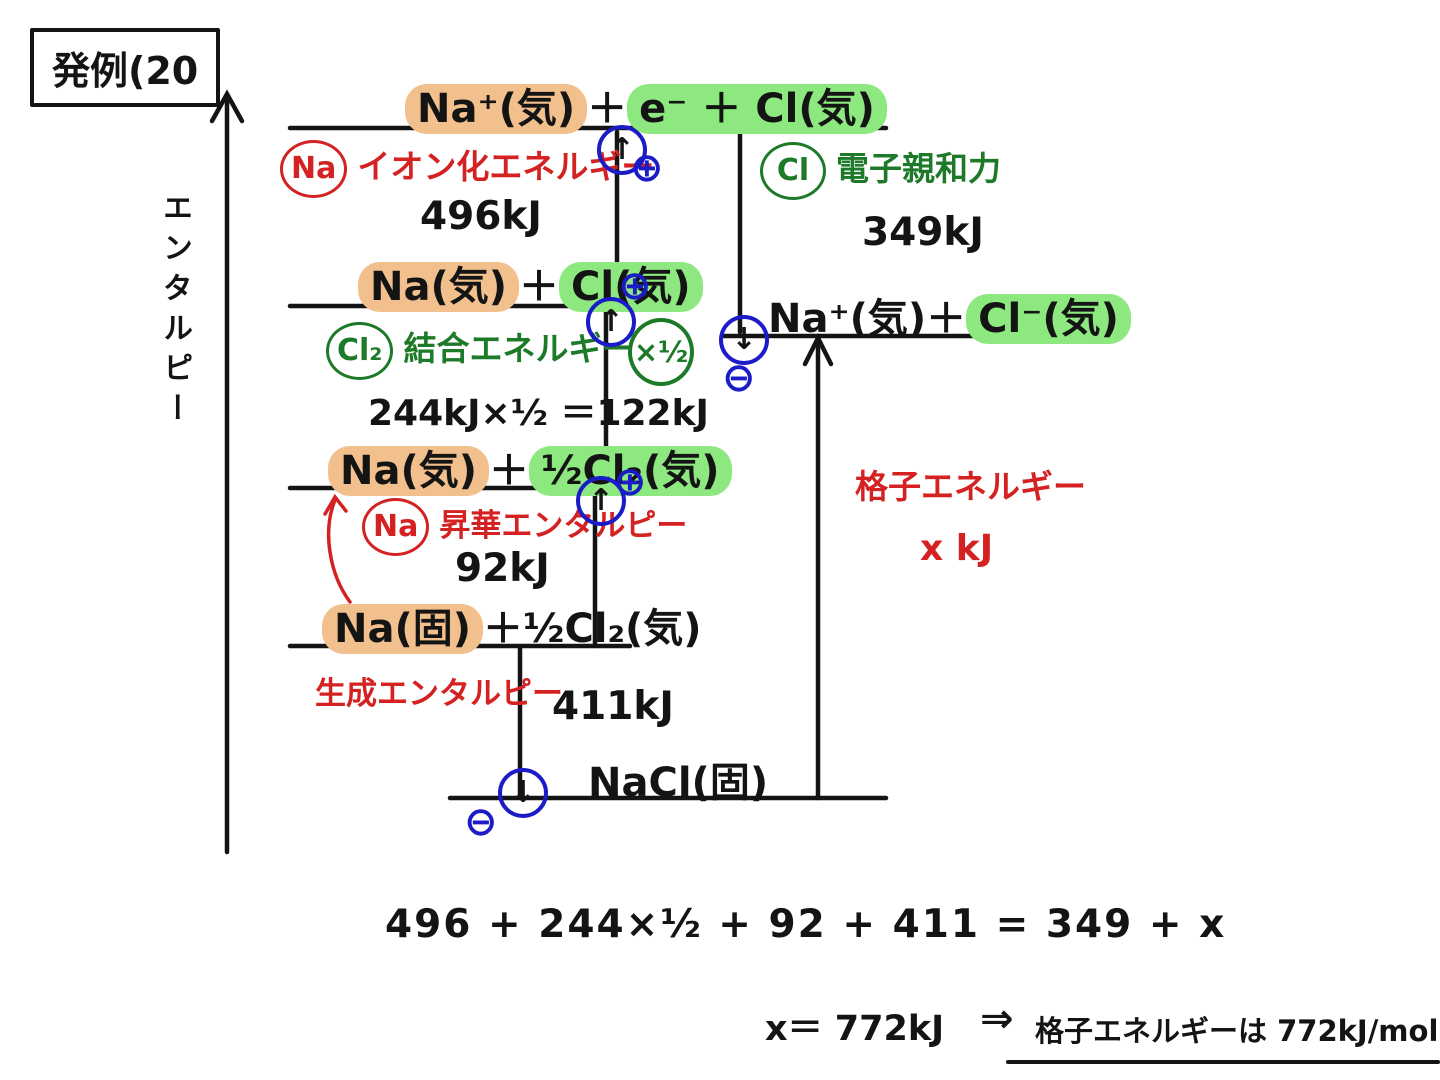 The width and height of the screenshot is (1440, 1080). Describe the element at coordinates (480, 351) in the screenshot. I see `bond-label: Cl₂ 結合エネルギー` at that location.